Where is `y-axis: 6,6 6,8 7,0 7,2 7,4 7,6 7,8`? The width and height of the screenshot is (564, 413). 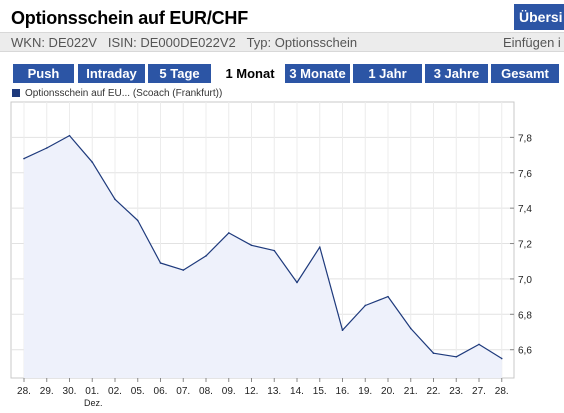
y-axis: 6,6 6,8 7,0 7,2 7,4 7,6 7,8 is located at coordinates (521, 245).